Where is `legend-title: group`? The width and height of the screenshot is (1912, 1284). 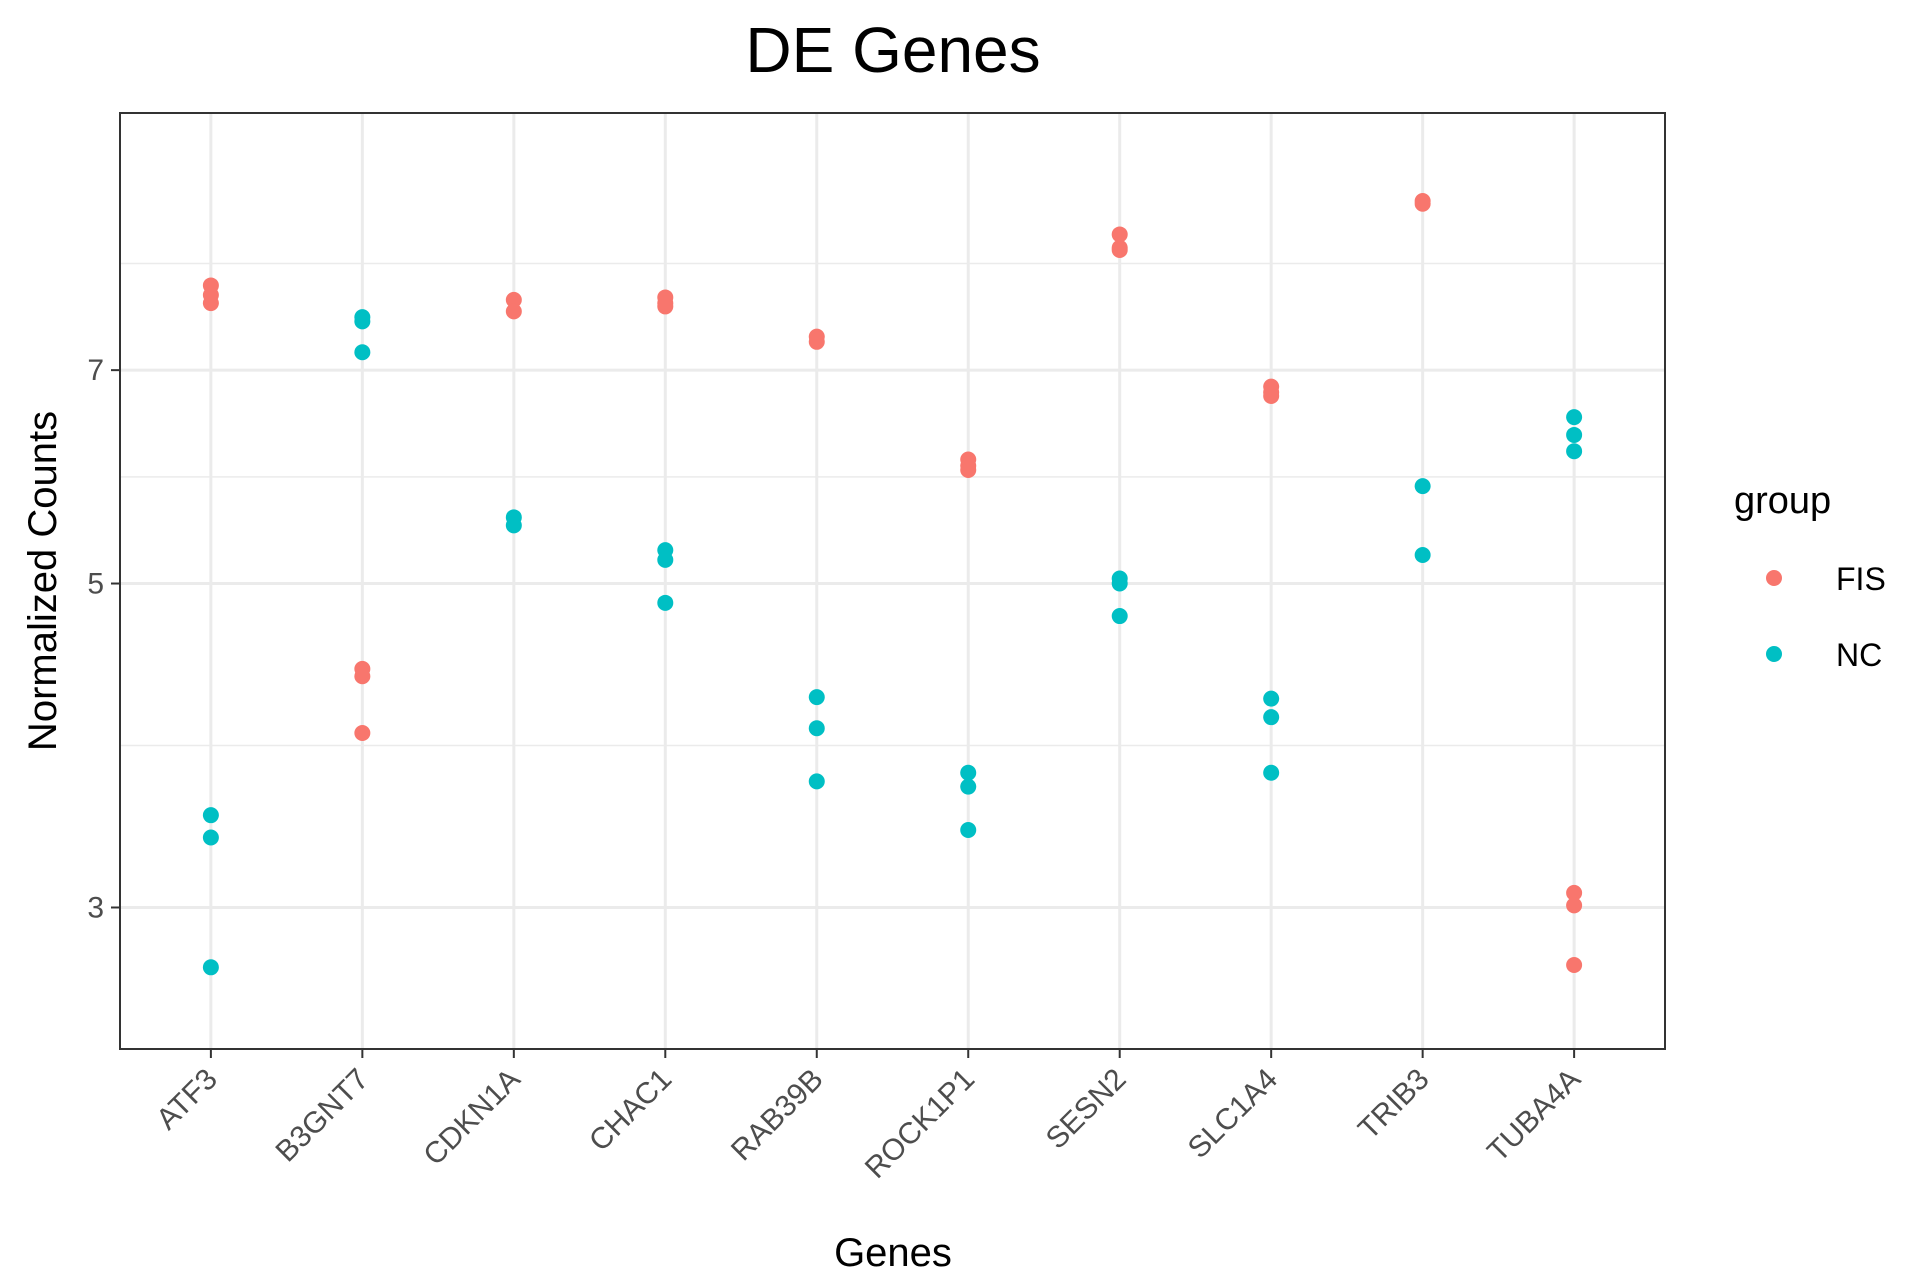
legend-title: group is located at coordinates (1782, 501).